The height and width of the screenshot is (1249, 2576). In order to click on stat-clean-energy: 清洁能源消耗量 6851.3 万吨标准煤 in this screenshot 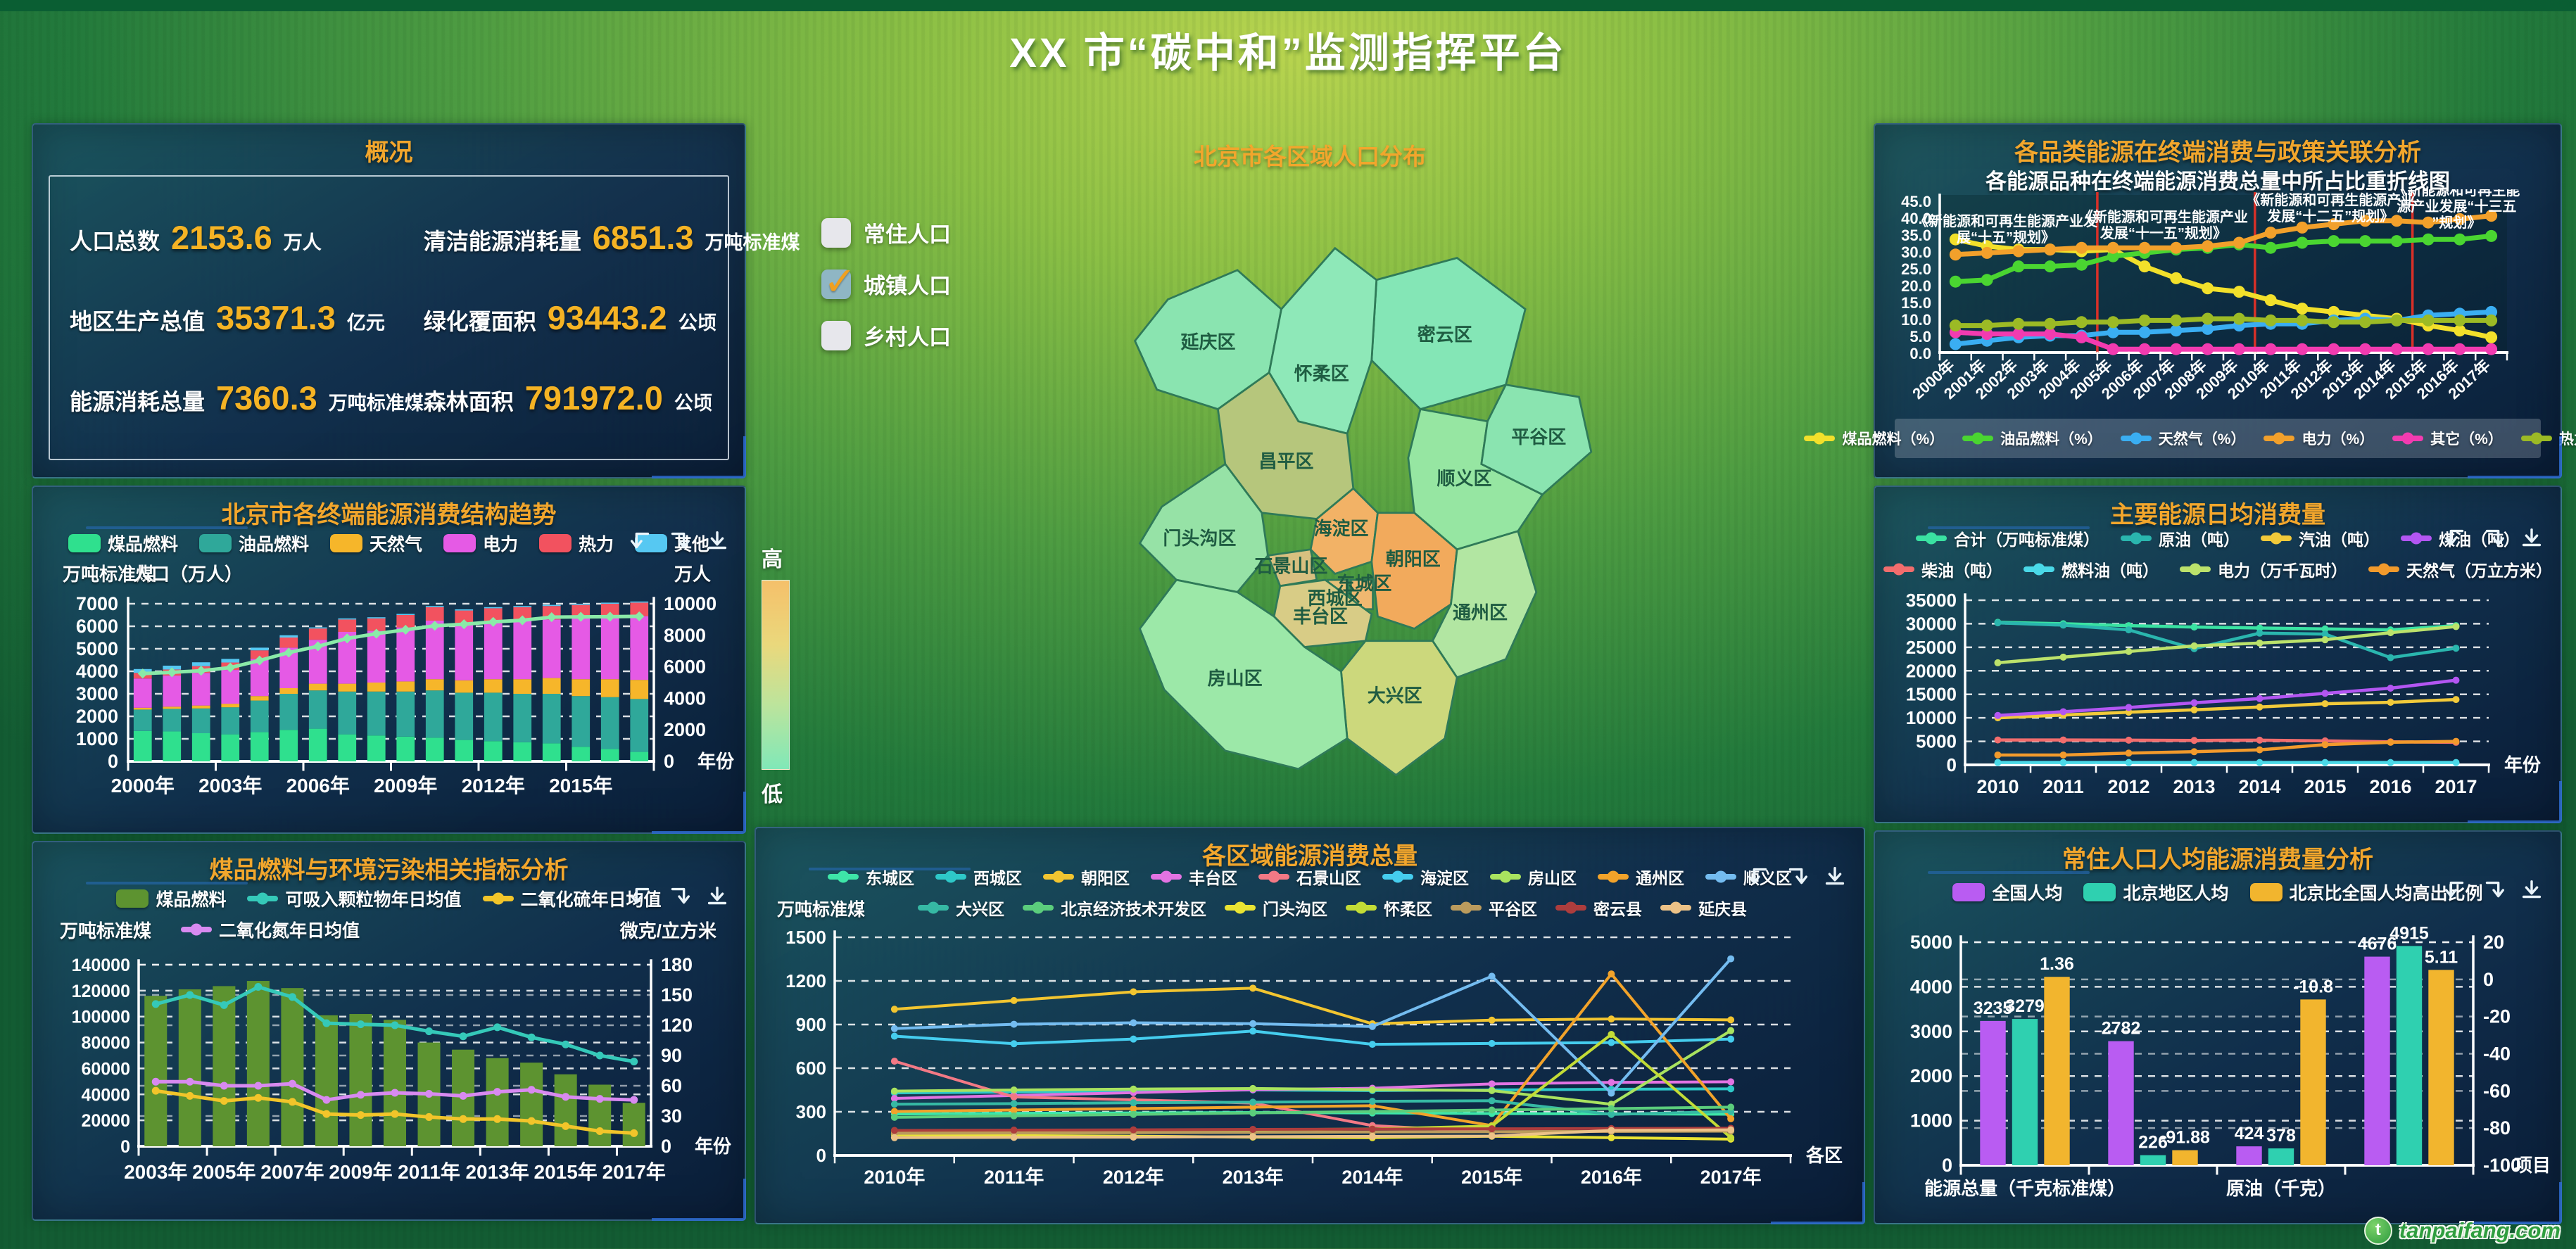, I will do `click(611, 237)`.